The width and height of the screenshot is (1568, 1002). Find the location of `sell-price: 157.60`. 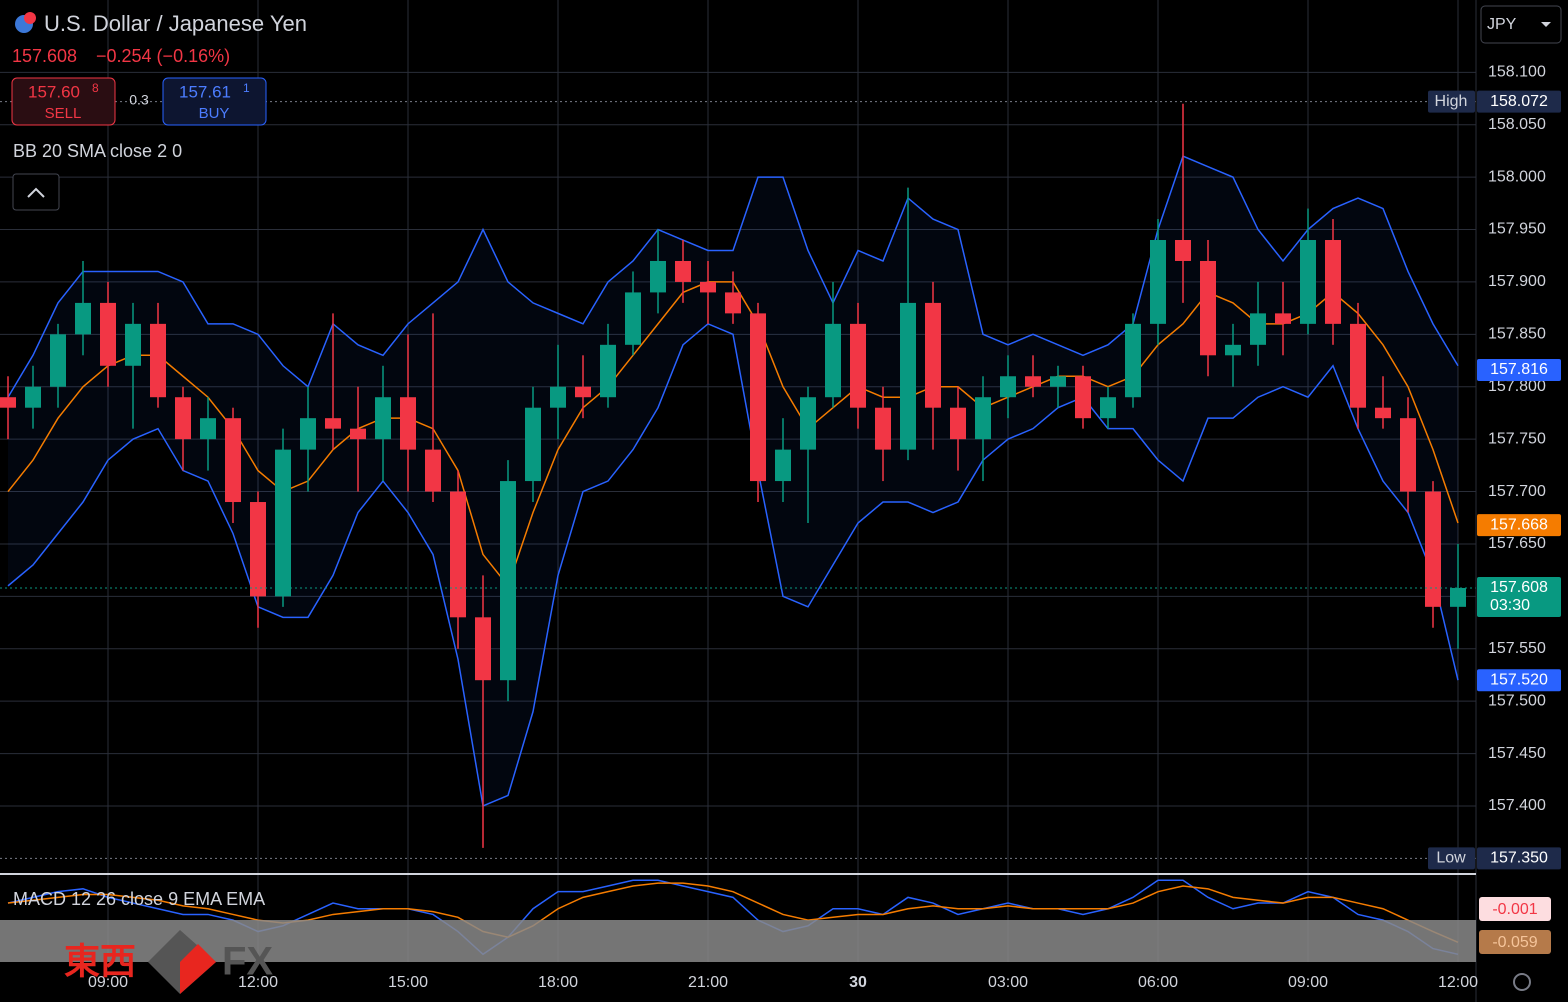

sell-price: 157.60 is located at coordinates (54, 91).